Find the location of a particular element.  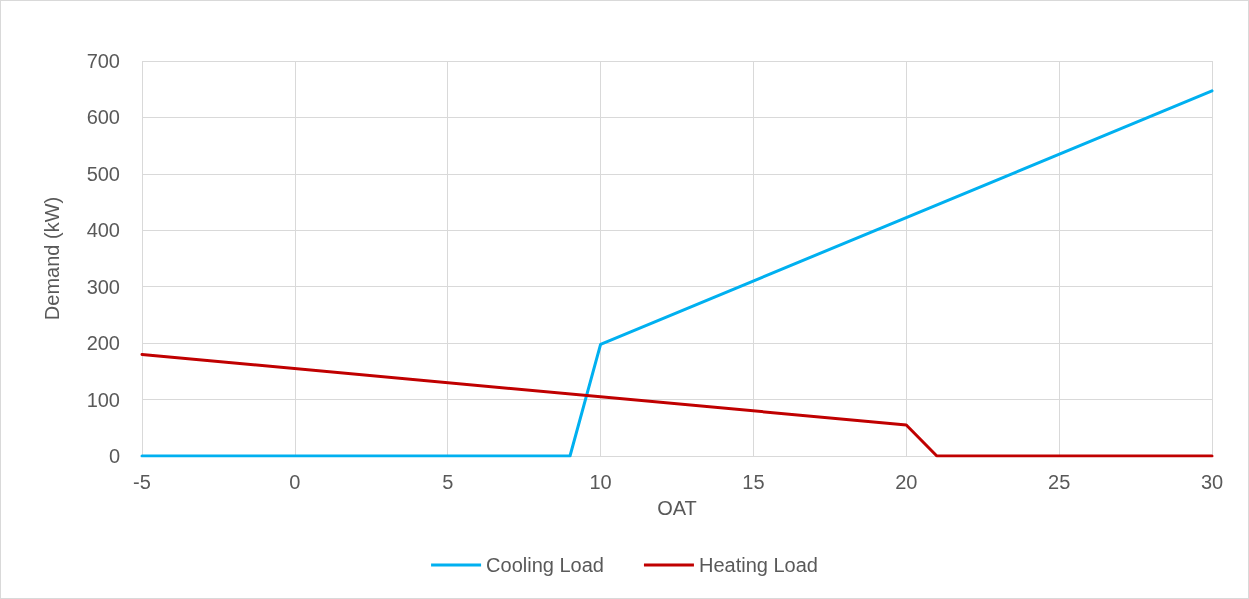

x-tick-label: 10 is located at coordinates (600, 482).